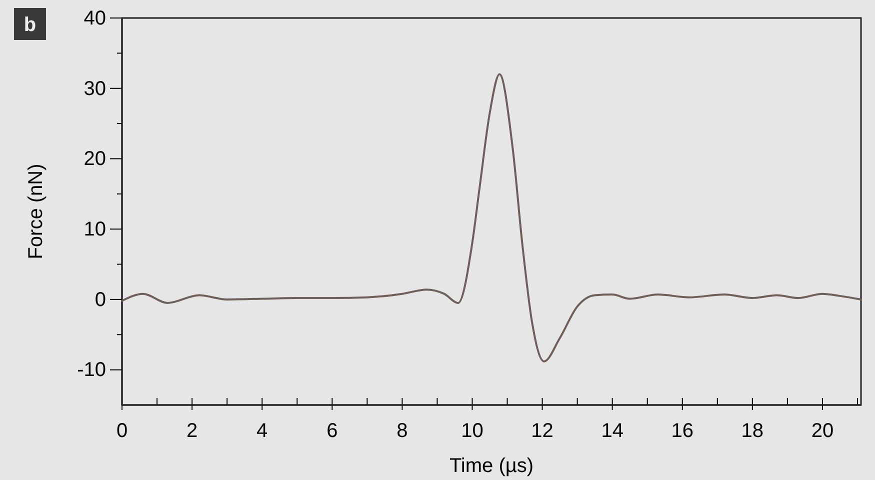 This screenshot has width=875, height=480. Describe the element at coordinates (122, 431) in the screenshot. I see `x-tick-label: 0` at that location.